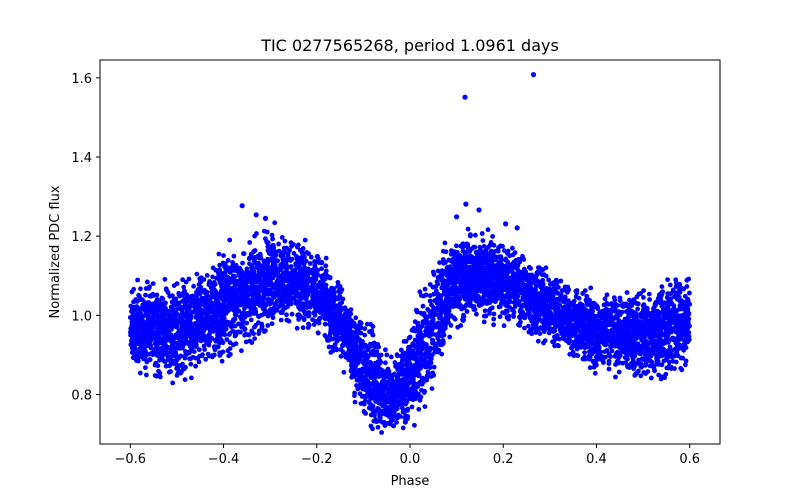  Describe the element at coordinates (409, 45) in the screenshot. I see `chart-title: TIC 0277565268, period 1.0961 days` at that location.